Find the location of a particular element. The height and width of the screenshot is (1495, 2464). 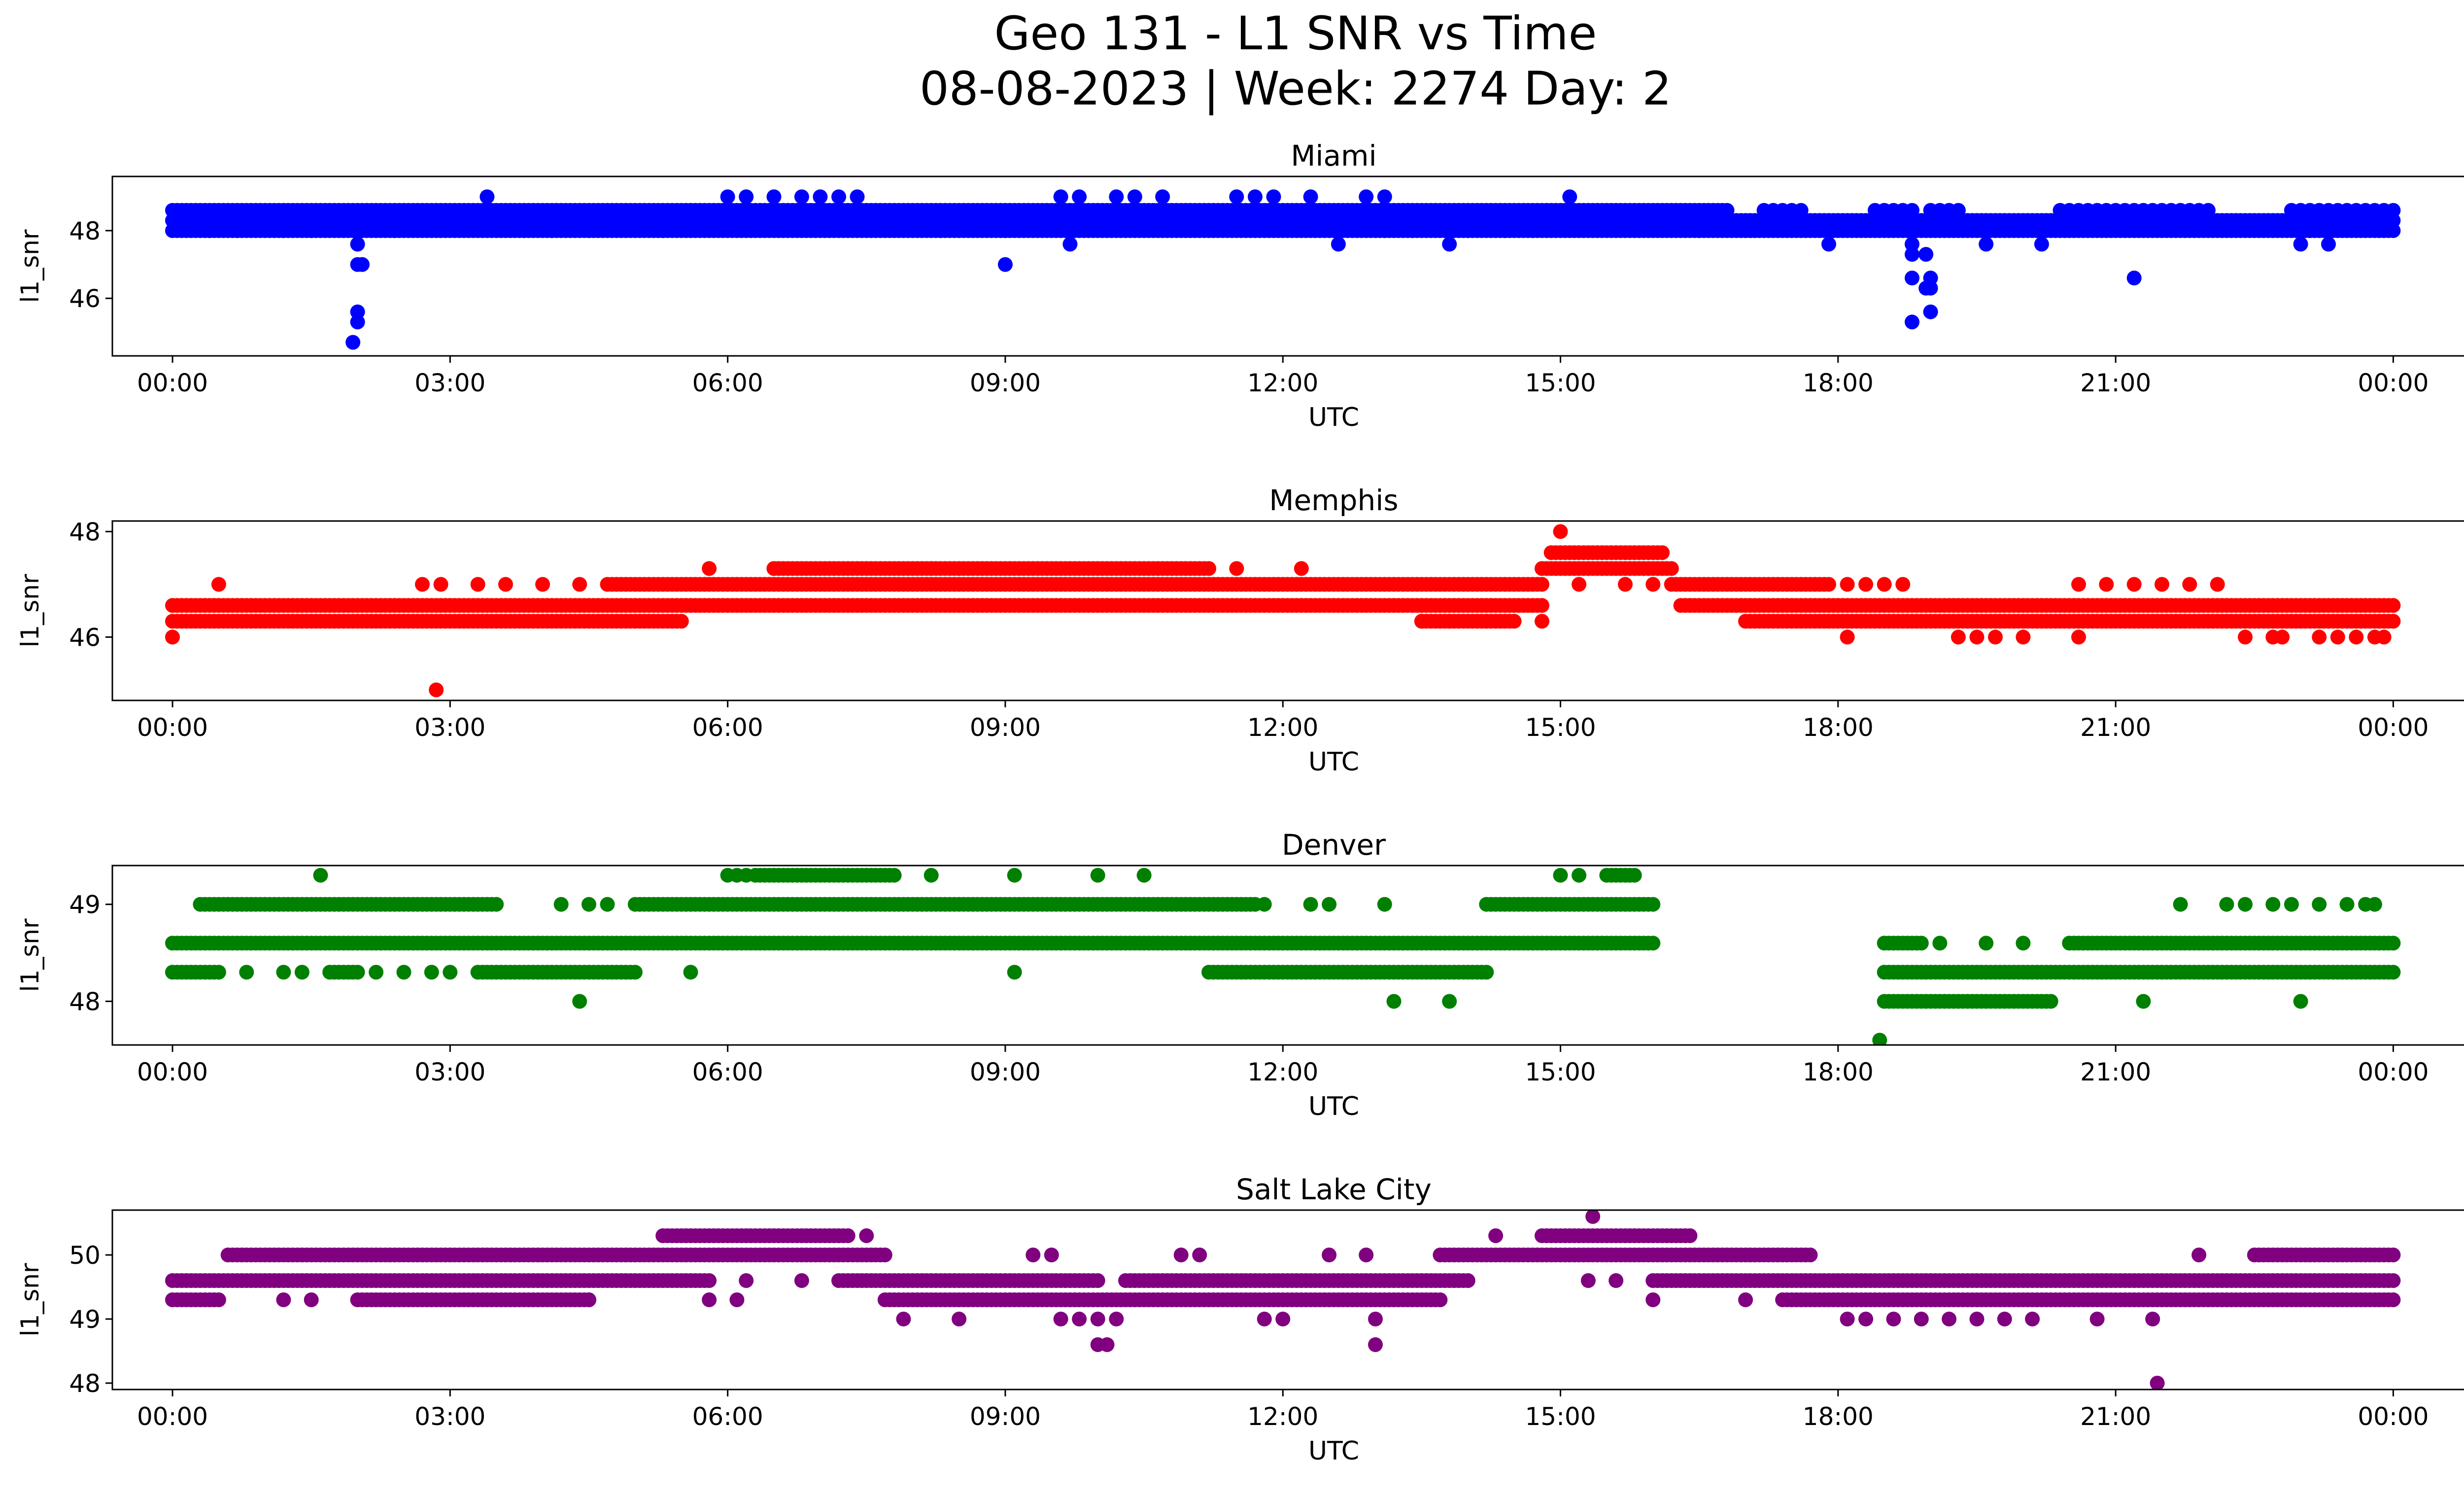

x-axis-label: UTC is located at coordinates (1333, 417).